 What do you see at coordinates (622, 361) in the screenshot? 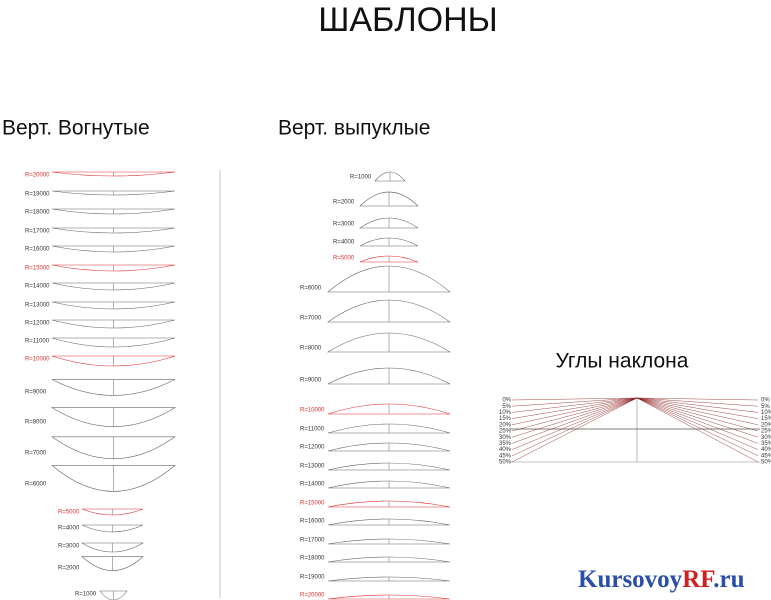
I see `angles-title: Углы наклона` at bounding box center [622, 361].